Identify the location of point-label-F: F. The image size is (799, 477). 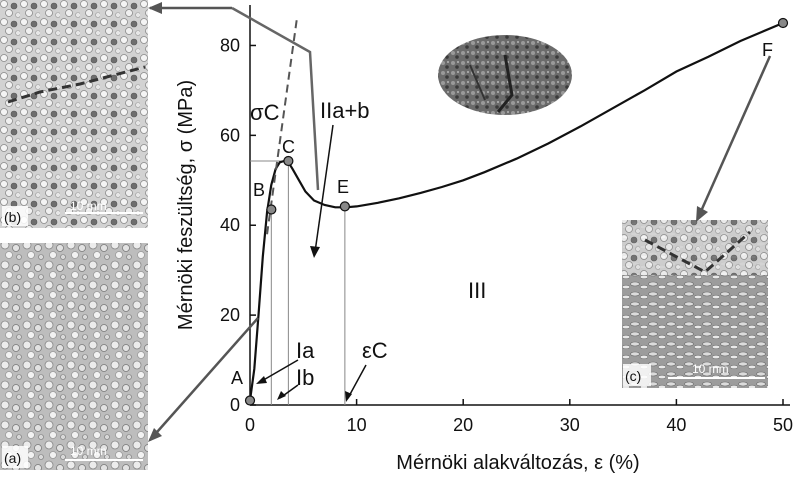
(767, 50).